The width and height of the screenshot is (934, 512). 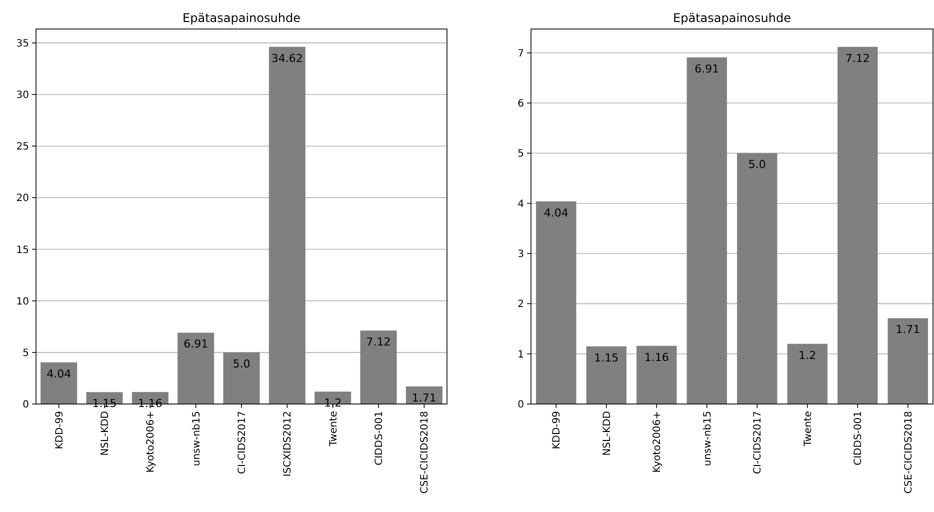 What do you see at coordinates (22, 198) in the screenshot?
I see `y-tick-label: 20` at bounding box center [22, 198].